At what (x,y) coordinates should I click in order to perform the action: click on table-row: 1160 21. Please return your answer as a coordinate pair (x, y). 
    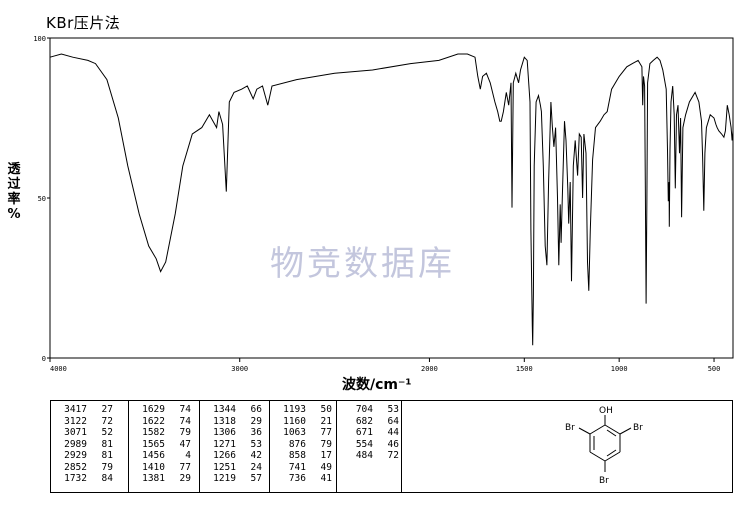
    Looking at the image, I should click on (303, 422).